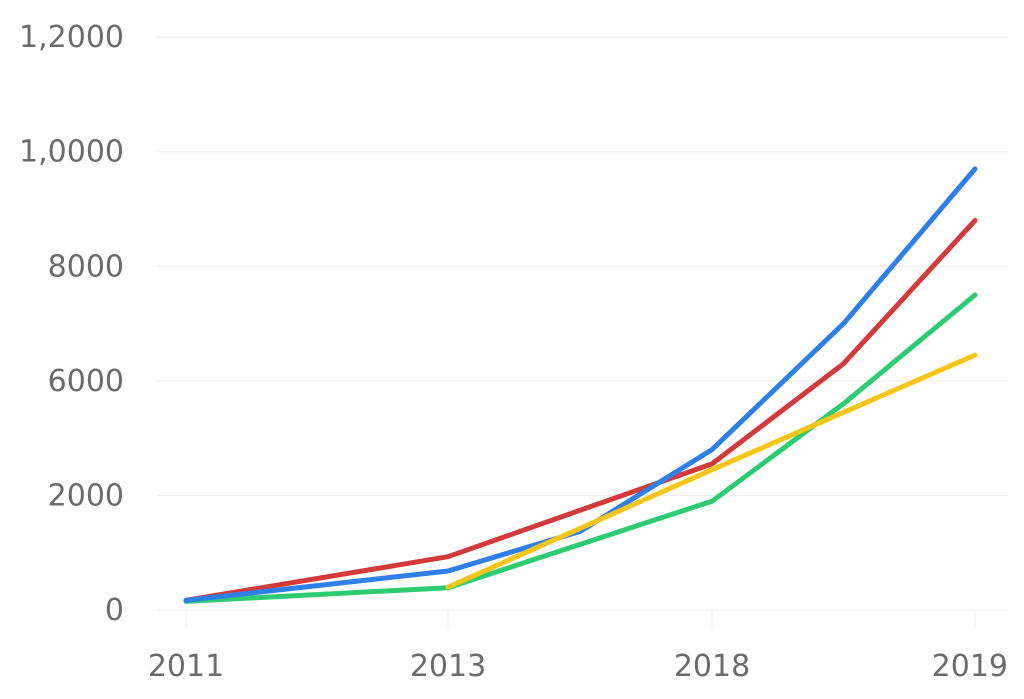 This screenshot has height=699, width=1024. What do you see at coordinates (970, 666) in the screenshot?
I see `x-tick-label: 2019` at bounding box center [970, 666].